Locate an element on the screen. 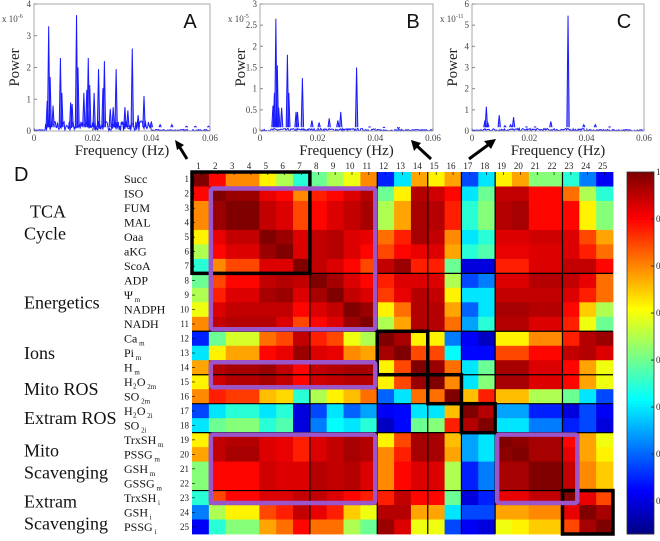  colorbar-tick-label: 0.3 is located at coordinates (658, 501).